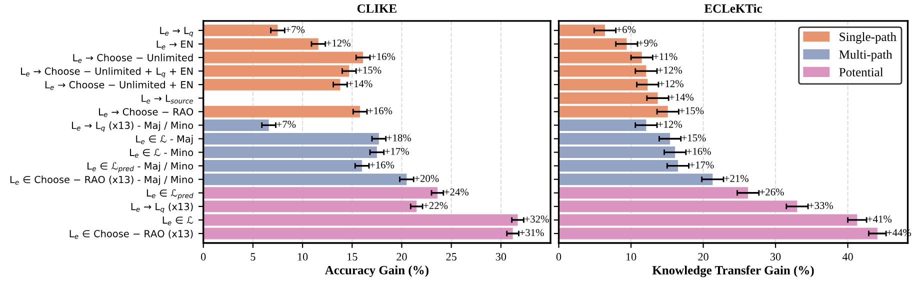 The image size is (916, 291). I want to click on y-tick-label: L$_{e}$ → Choose − Unlimited + L$_{q}$ + EN, so click(107, 72).